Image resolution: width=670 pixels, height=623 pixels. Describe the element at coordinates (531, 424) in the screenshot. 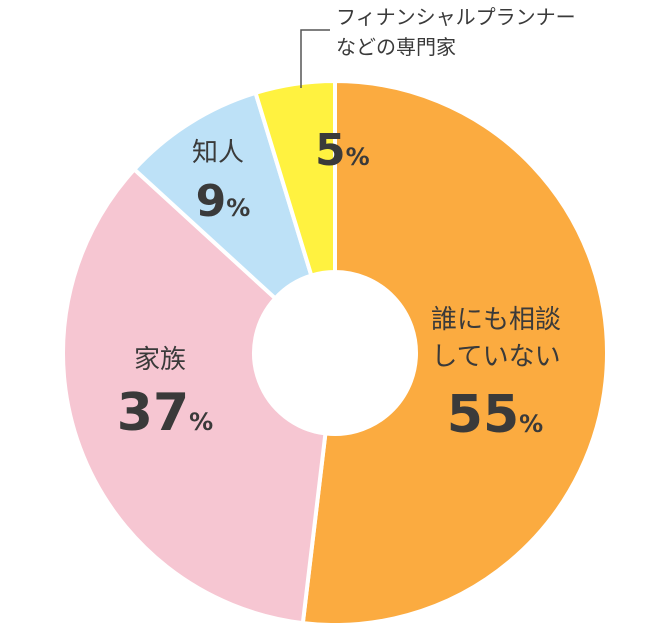

I see `slice-1-percent-unit: %` at that location.